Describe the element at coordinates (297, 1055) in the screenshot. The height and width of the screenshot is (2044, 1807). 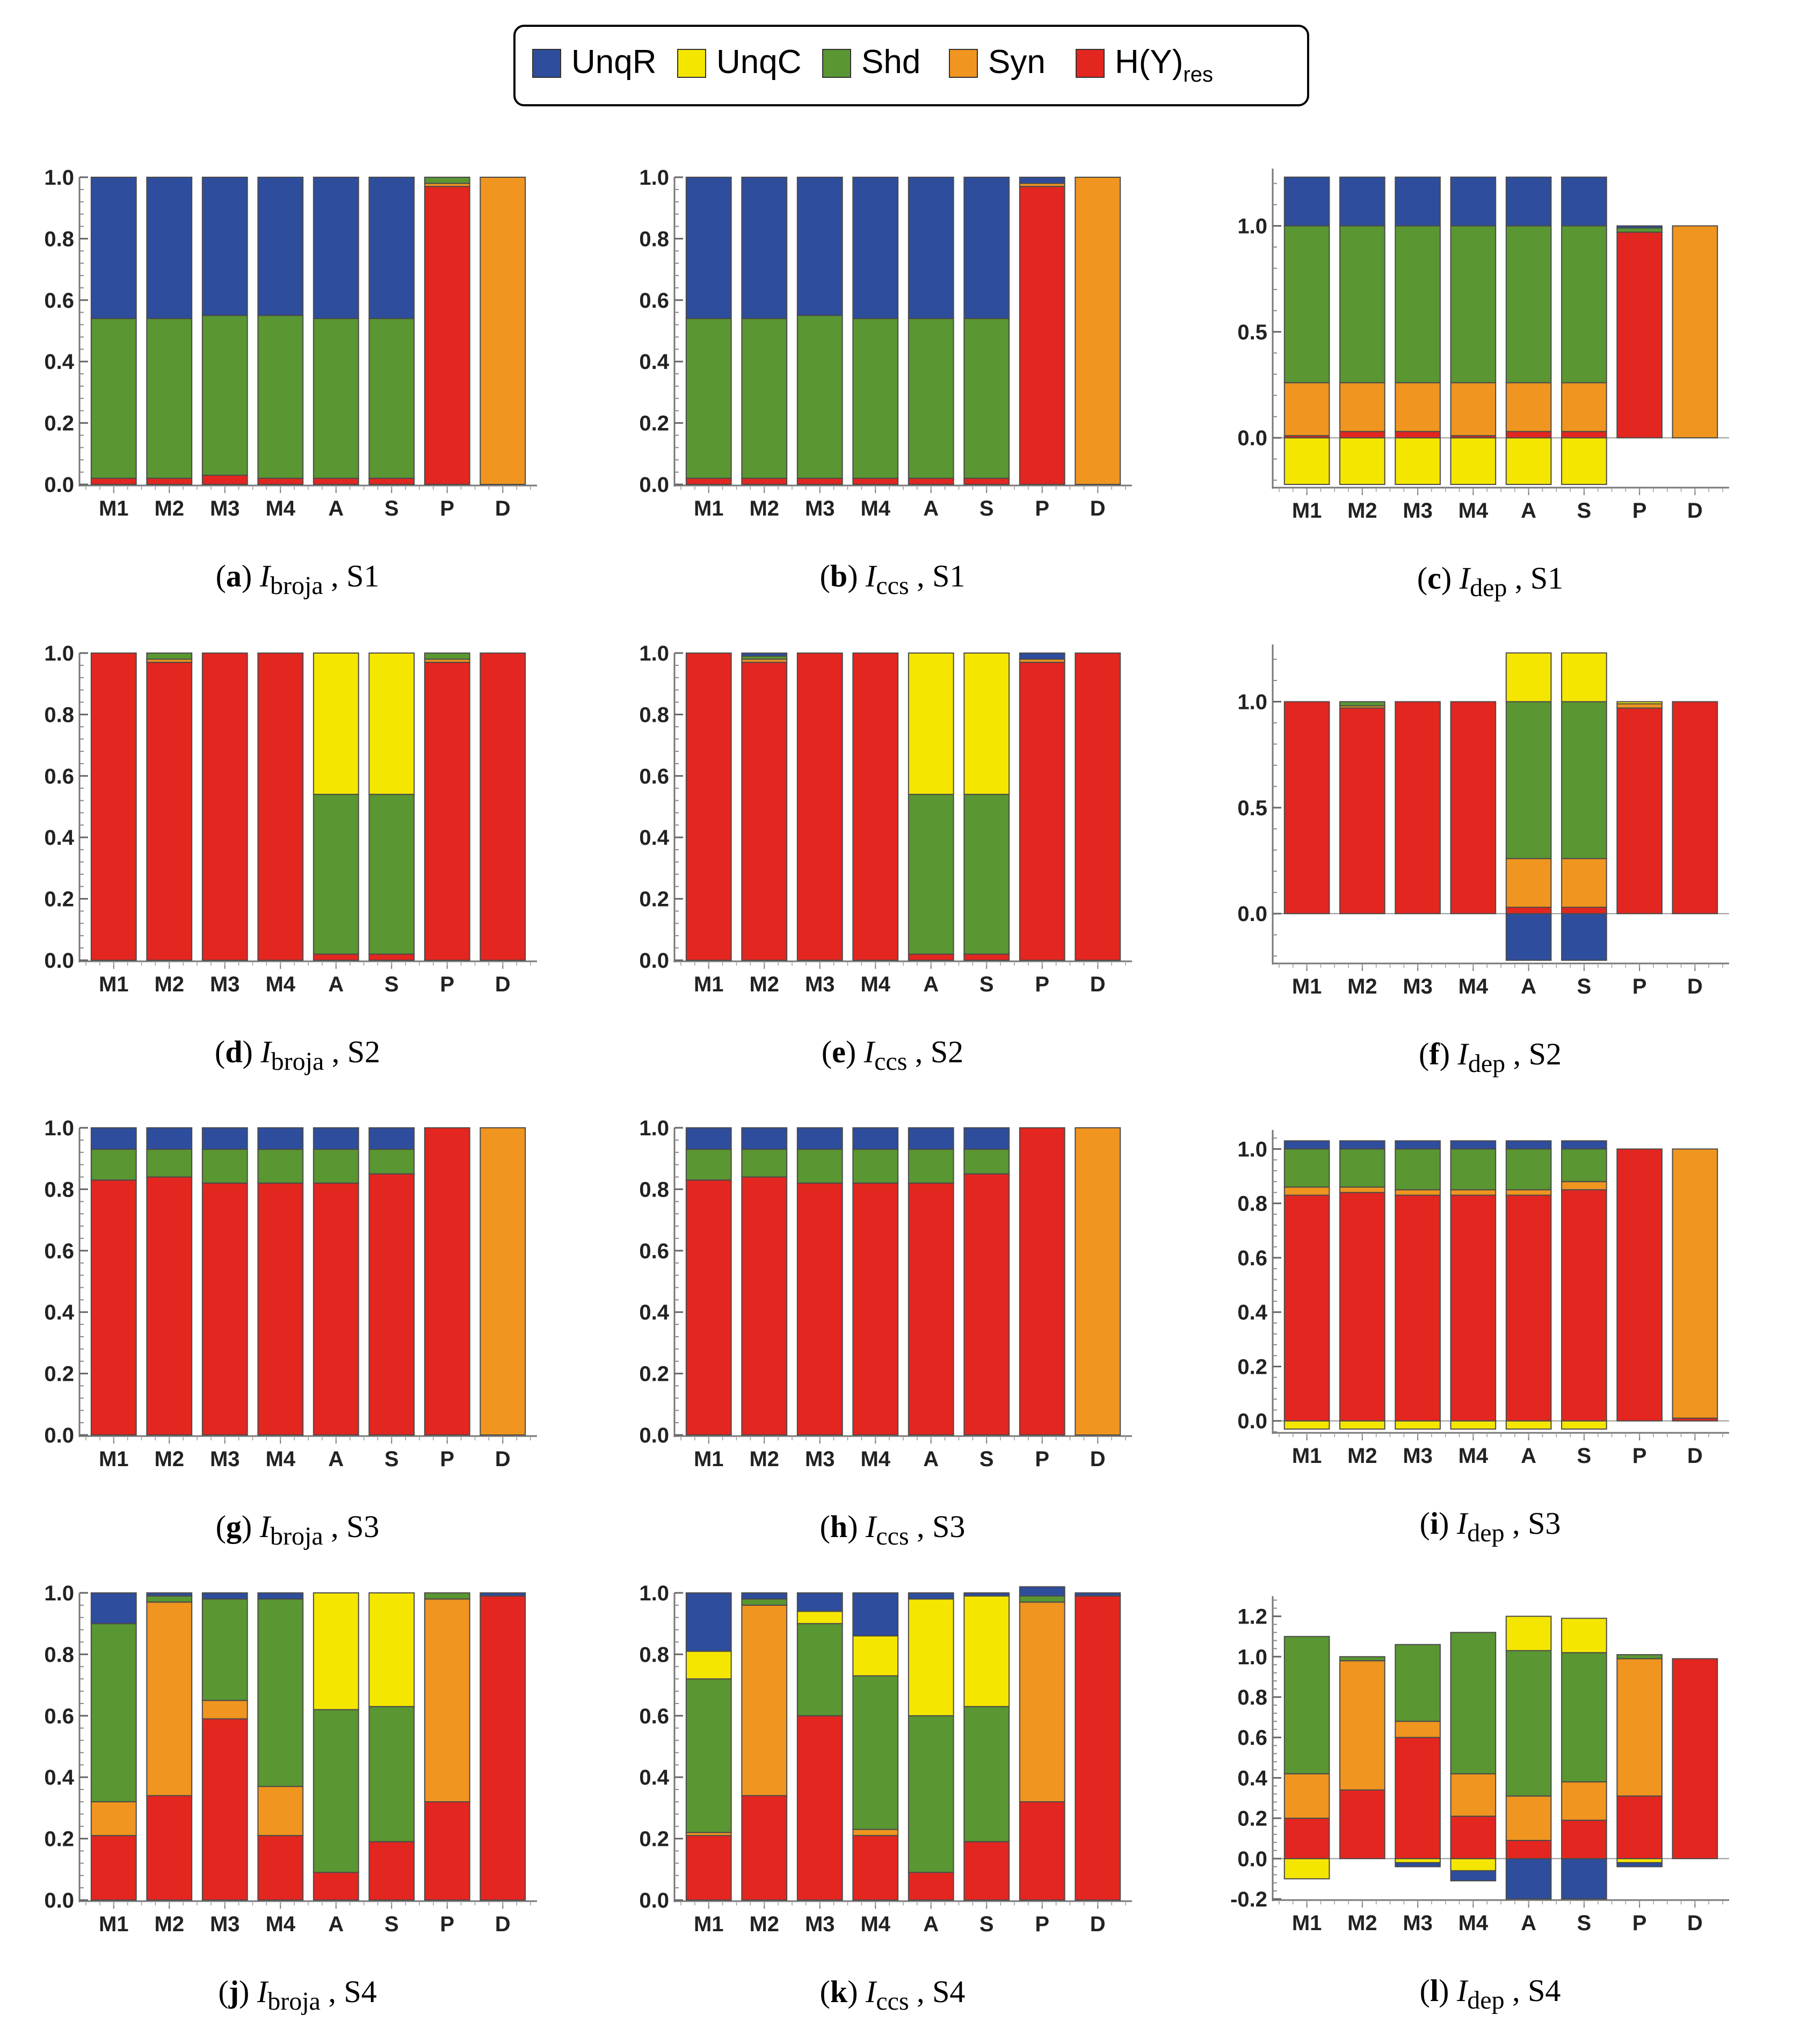
I see `caption-d: (d) Ibroja , S2` at that location.